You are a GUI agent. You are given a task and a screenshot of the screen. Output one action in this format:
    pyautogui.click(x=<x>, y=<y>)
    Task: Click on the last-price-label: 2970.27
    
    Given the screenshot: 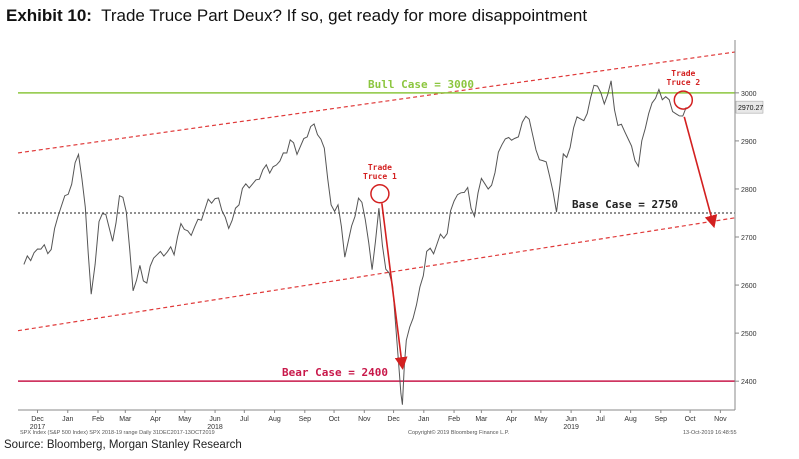 What is the action you would take?
    pyautogui.click(x=750, y=108)
    